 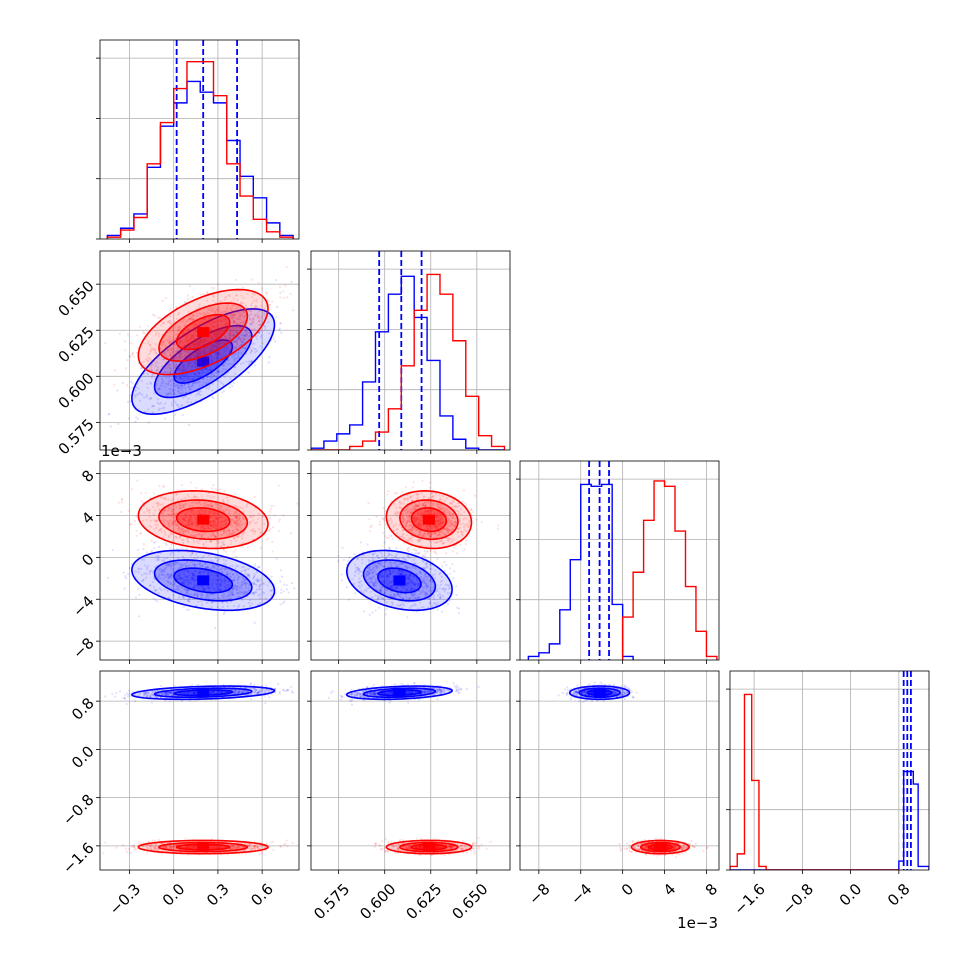 I want to click on density-peak-blue, so click(x=203, y=361).